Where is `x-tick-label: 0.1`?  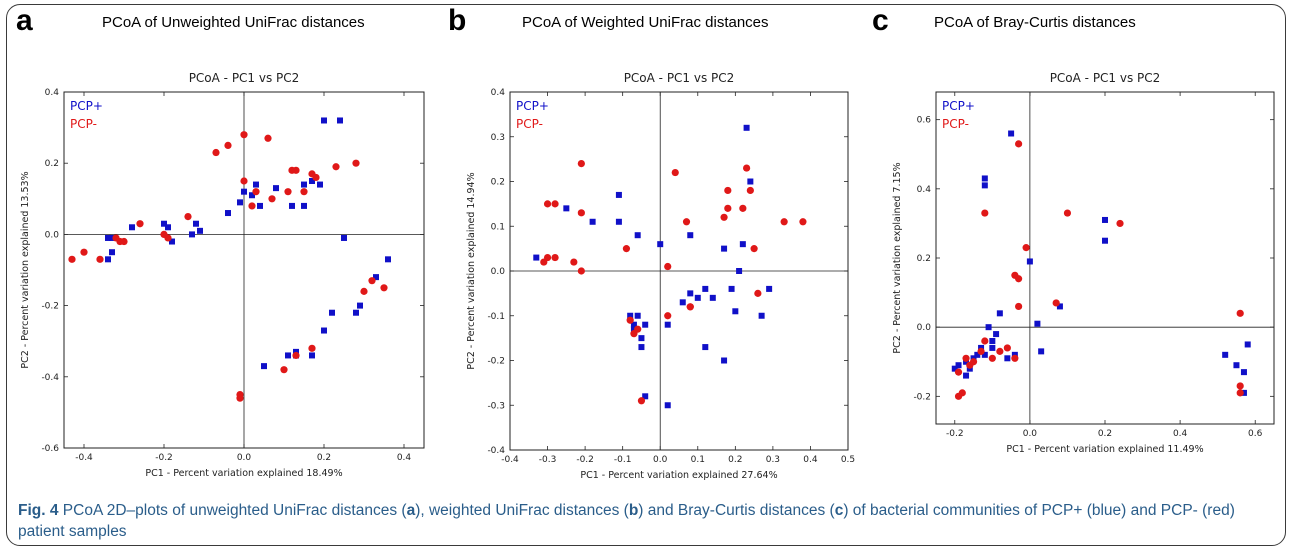
x-tick-label: 0.1 is located at coordinates (698, 460).